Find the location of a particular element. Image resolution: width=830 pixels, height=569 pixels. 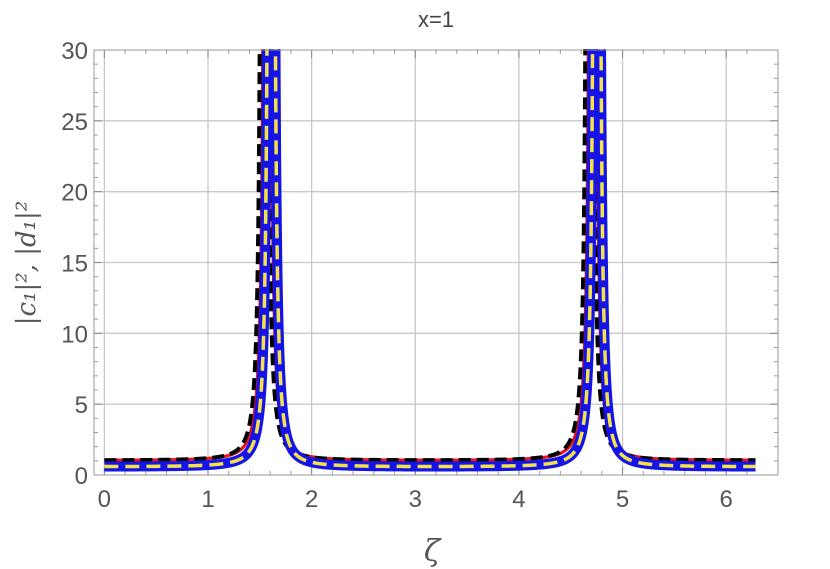

x-tick-label: 5 is located at coordinates (622, 499).